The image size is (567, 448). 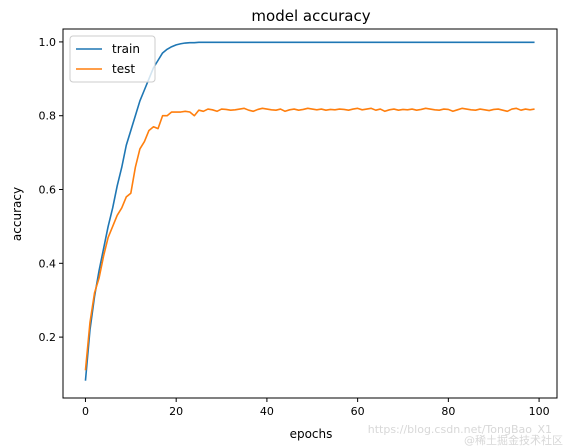 I want to click on x-tick-label: 20, so click(x=176, y=411).